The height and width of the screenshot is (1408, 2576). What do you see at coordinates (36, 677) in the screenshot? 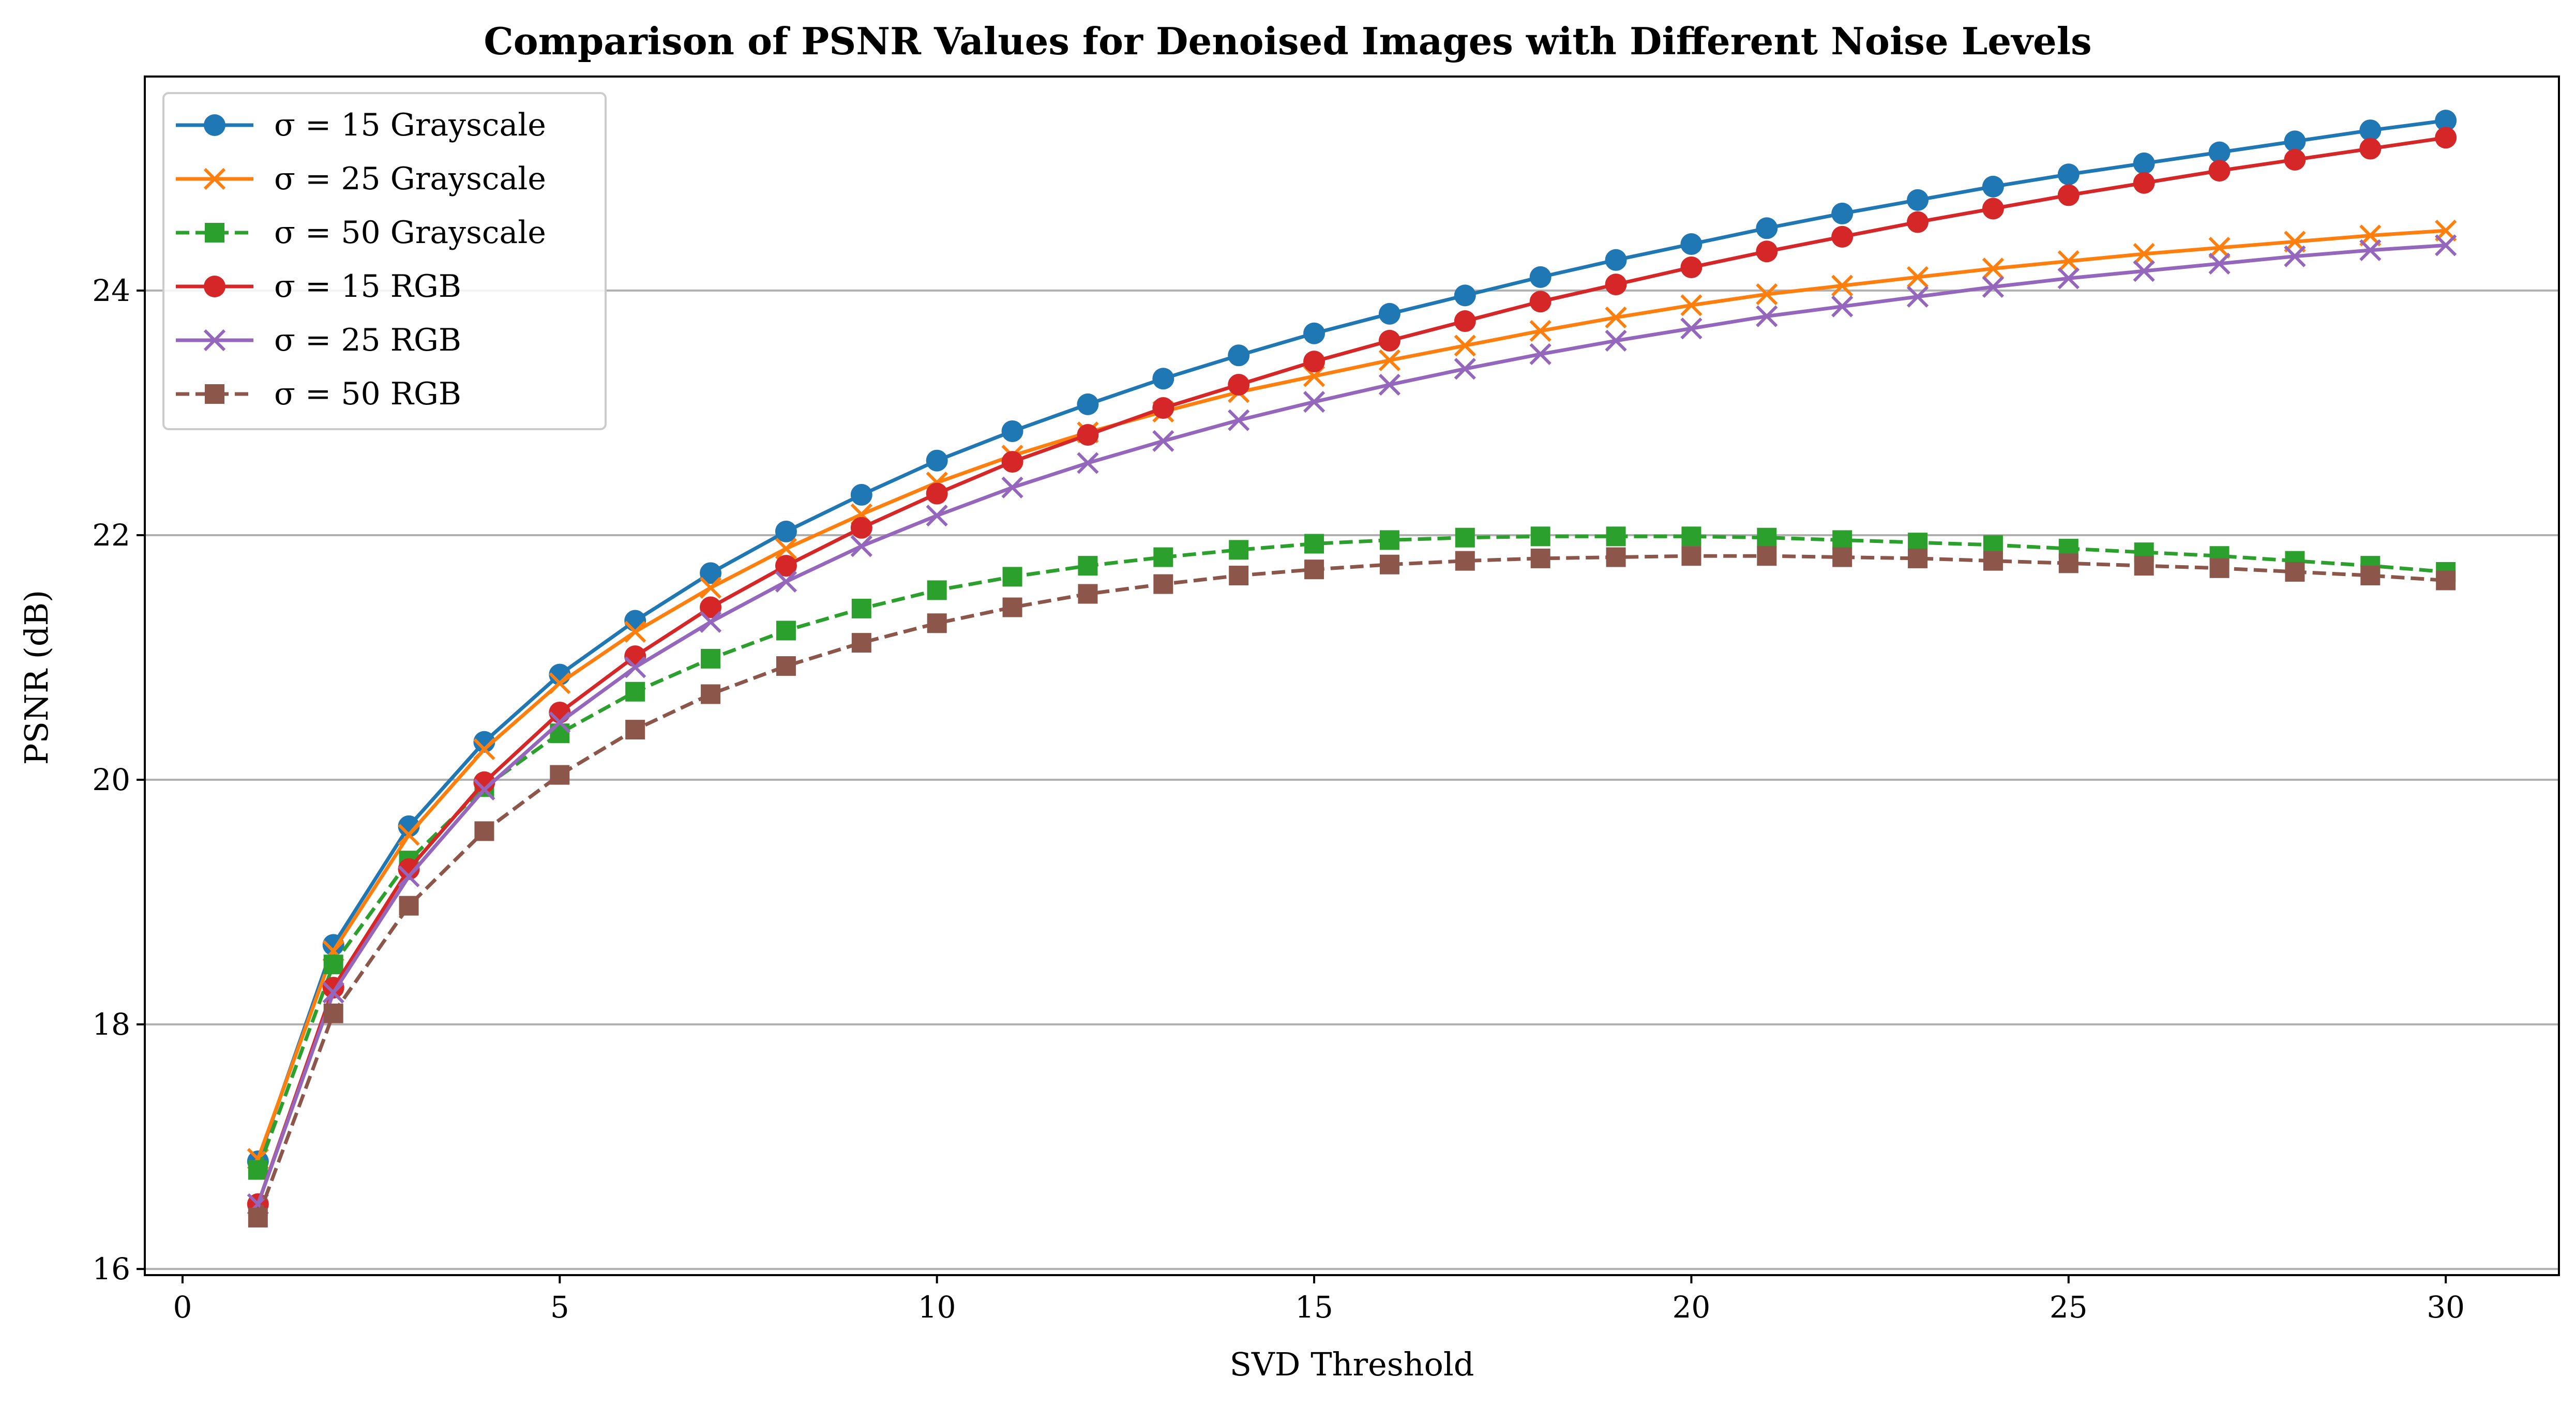
I see `y-axis-label: PSNR (dB)` at bounding box center [36, 677].